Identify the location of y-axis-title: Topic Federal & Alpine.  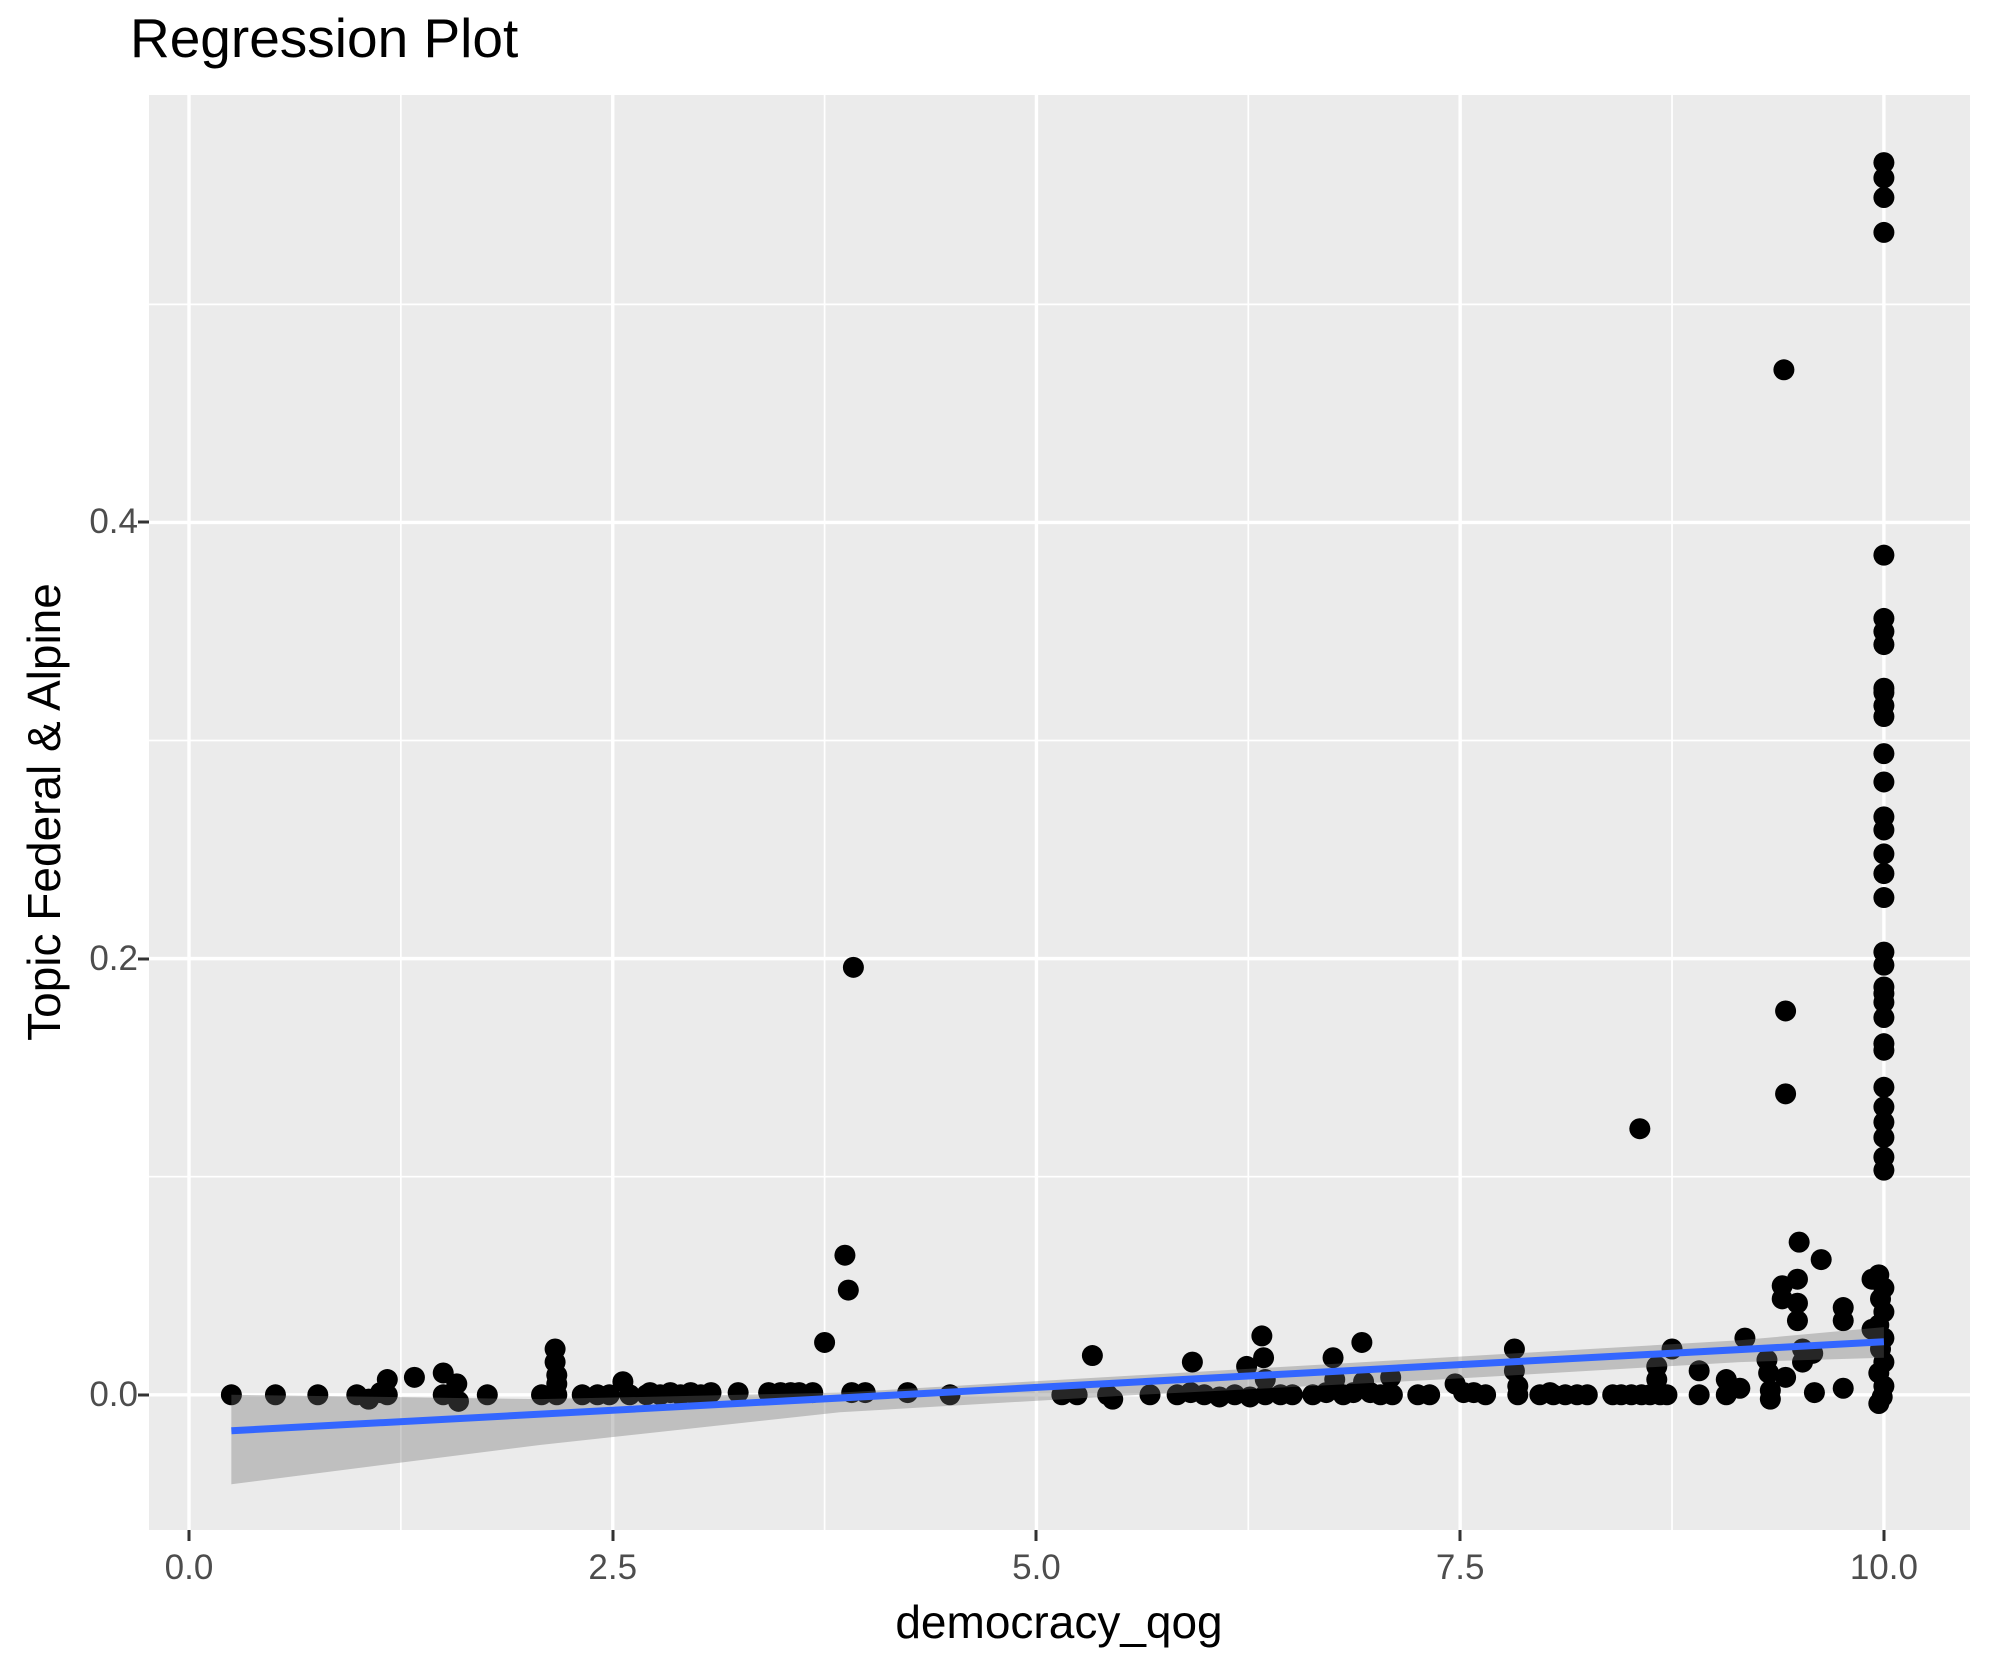
(44, 812).